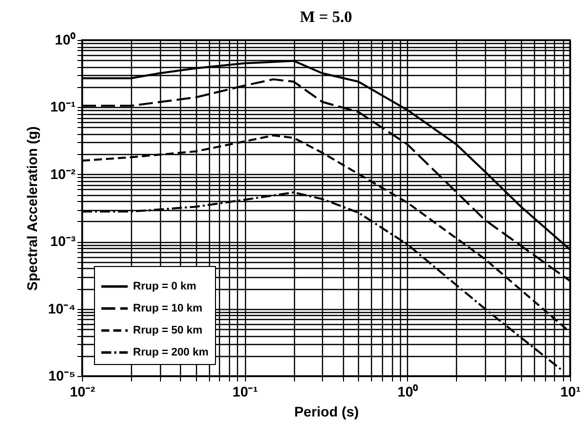  Describe the element at coordinates (245, 392) in the screenshot. I see `x-tick-label: 10⁻¹` at that location.